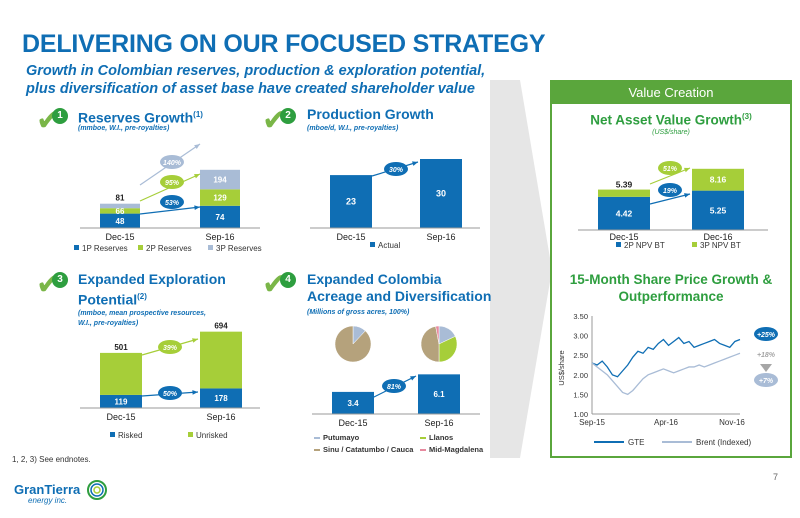 The height and width of the screenshot is (518, 800). I want to click on down-arrow-icon, so click(766, 368).